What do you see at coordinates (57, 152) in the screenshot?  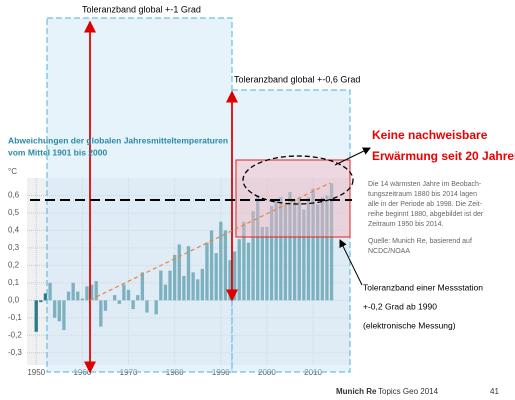 I see `chart-title: vom Mittel 1901 bis 2000` at bounding box center [57, 152].